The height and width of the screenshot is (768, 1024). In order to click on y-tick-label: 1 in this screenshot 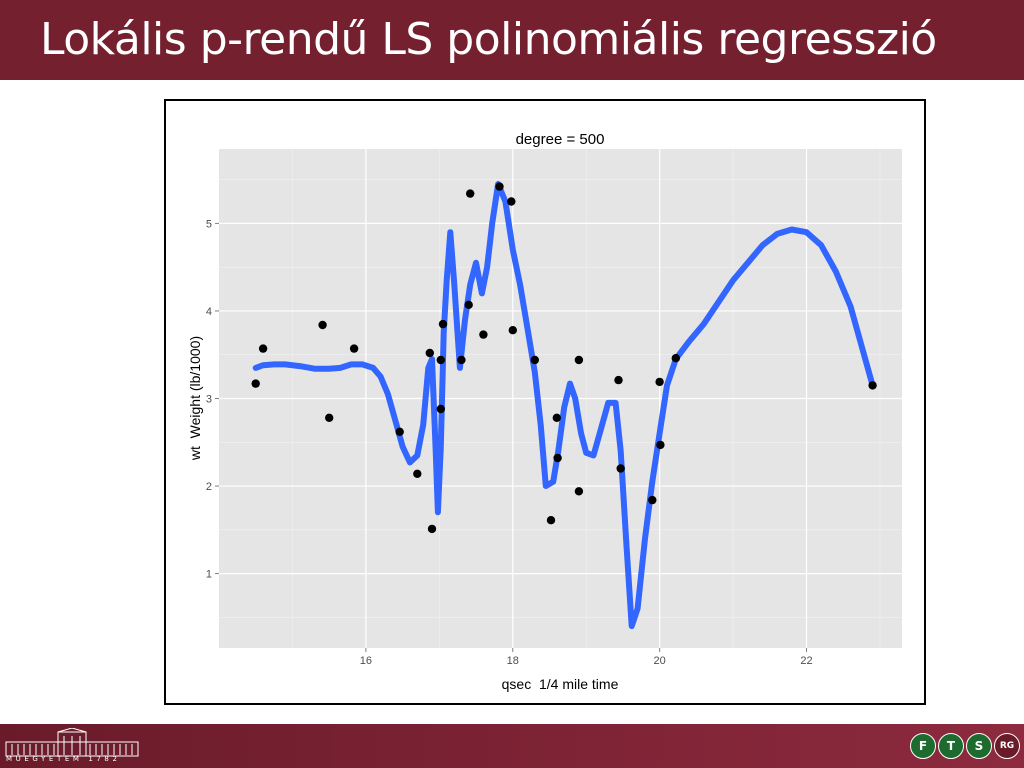, I will do `click(209, 575)`.